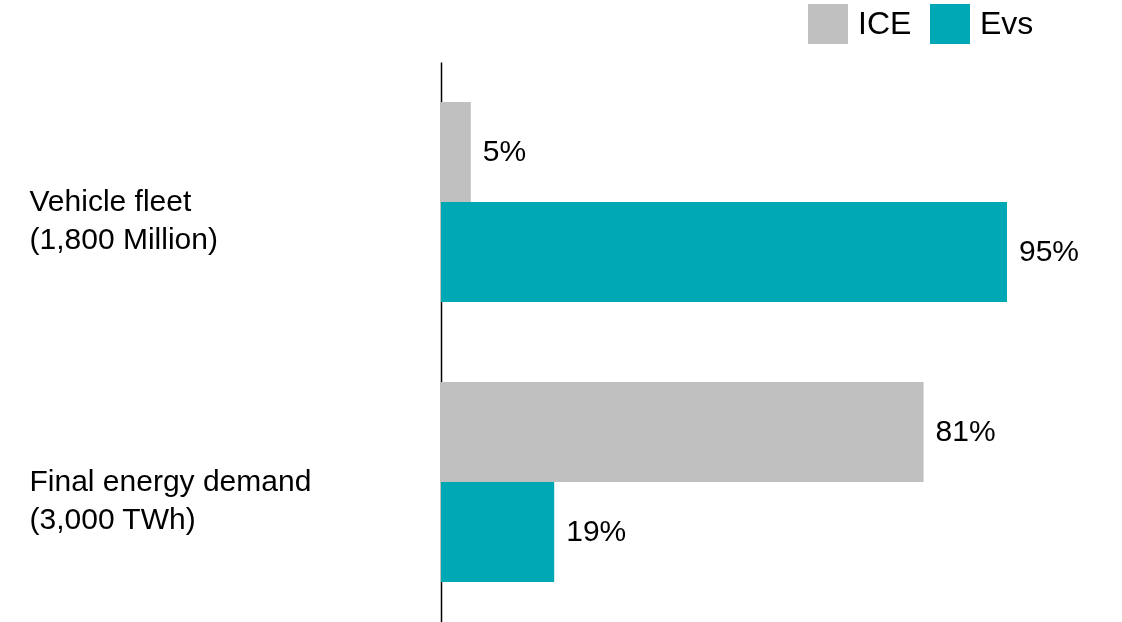 The width and height of the screenshot is (1122, 622). Describe the element at coordinates (596, 530) in the screenshot. I see `data-label: 19%` at that location.